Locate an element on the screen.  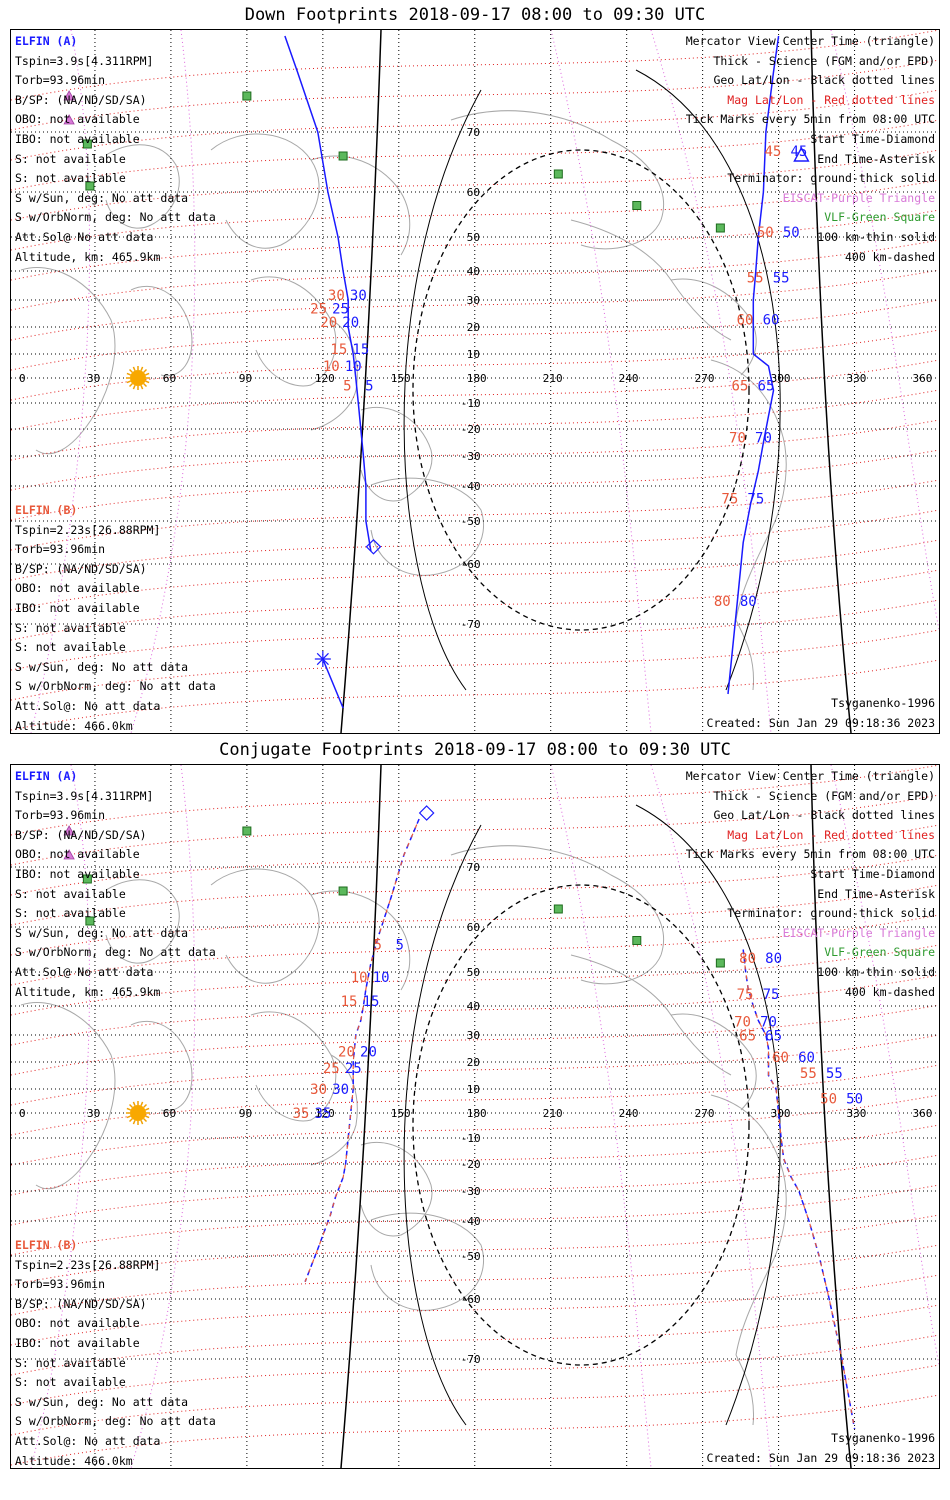
time-tick-label-b: 45 is located at coordinates (772, 152).